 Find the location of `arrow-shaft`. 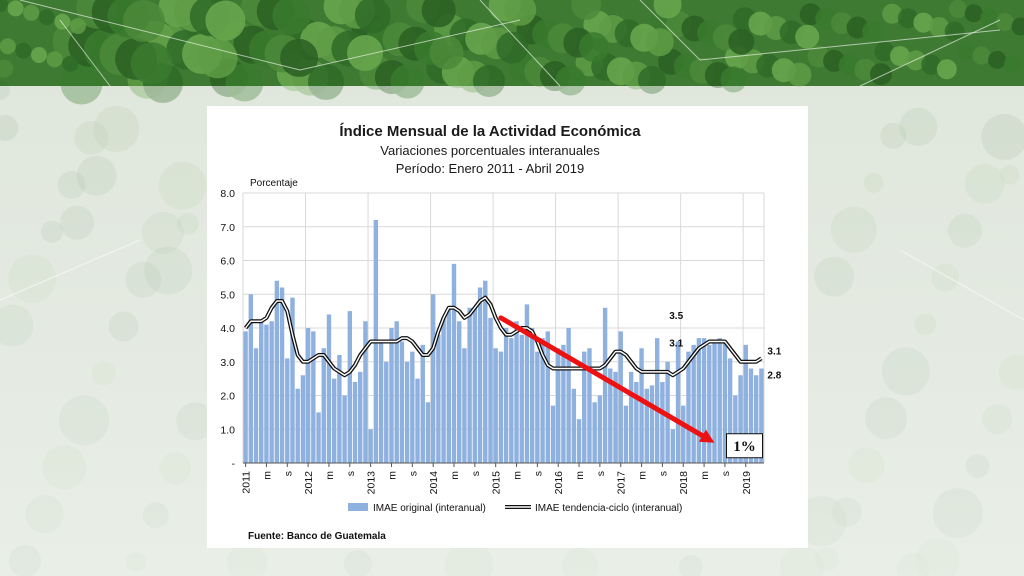

arrow-shaft is located at coordinates (601, 377).